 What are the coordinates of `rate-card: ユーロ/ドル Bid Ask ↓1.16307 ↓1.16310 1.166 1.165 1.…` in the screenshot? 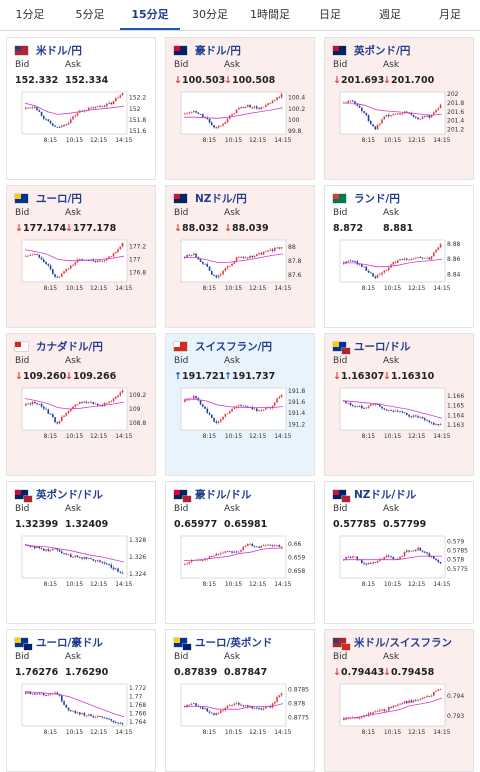 It's located at (399, 404).